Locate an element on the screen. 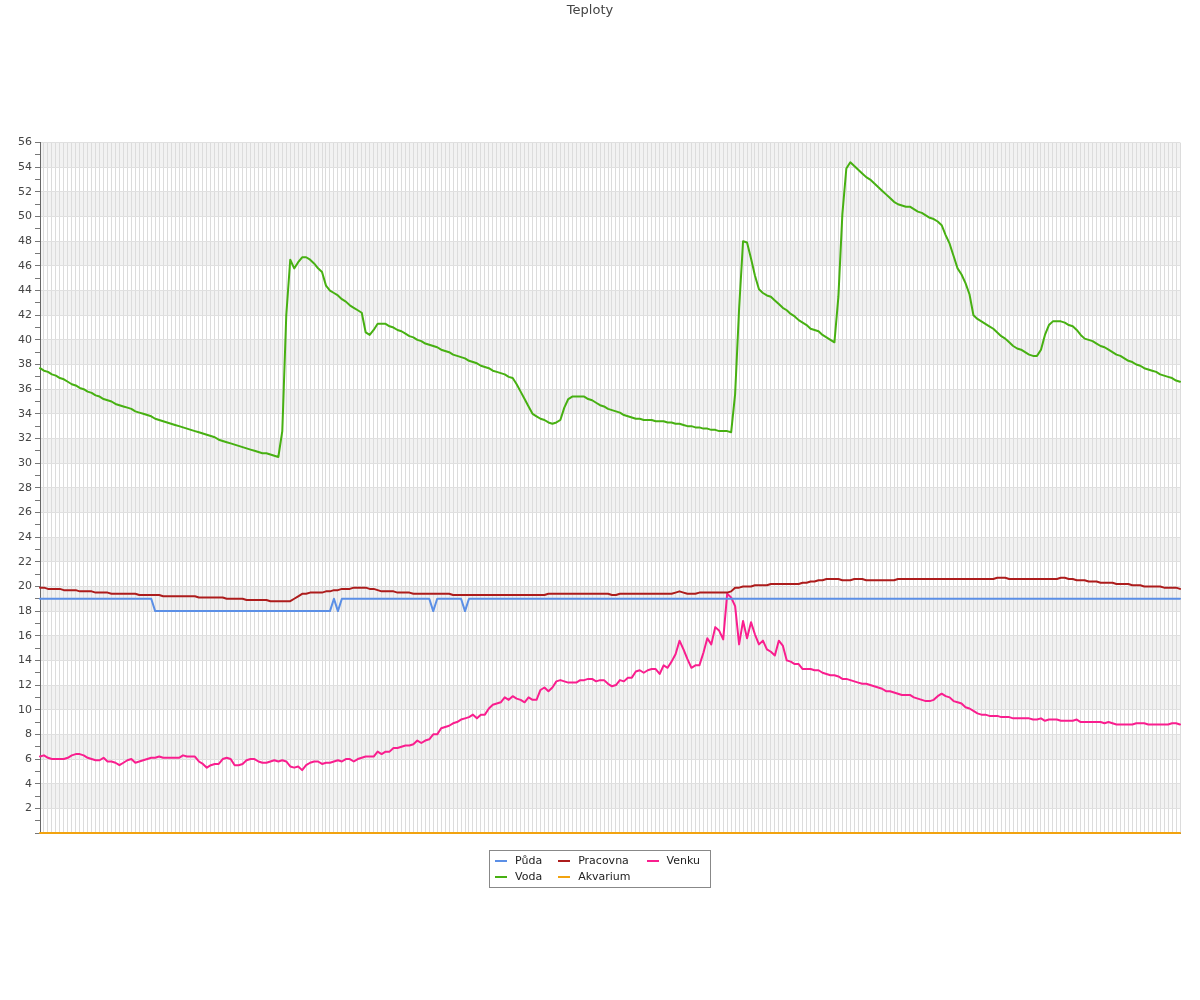 The image size is (1200, 1000). y-tick-label: 50 is located at coordinates (25, 216).